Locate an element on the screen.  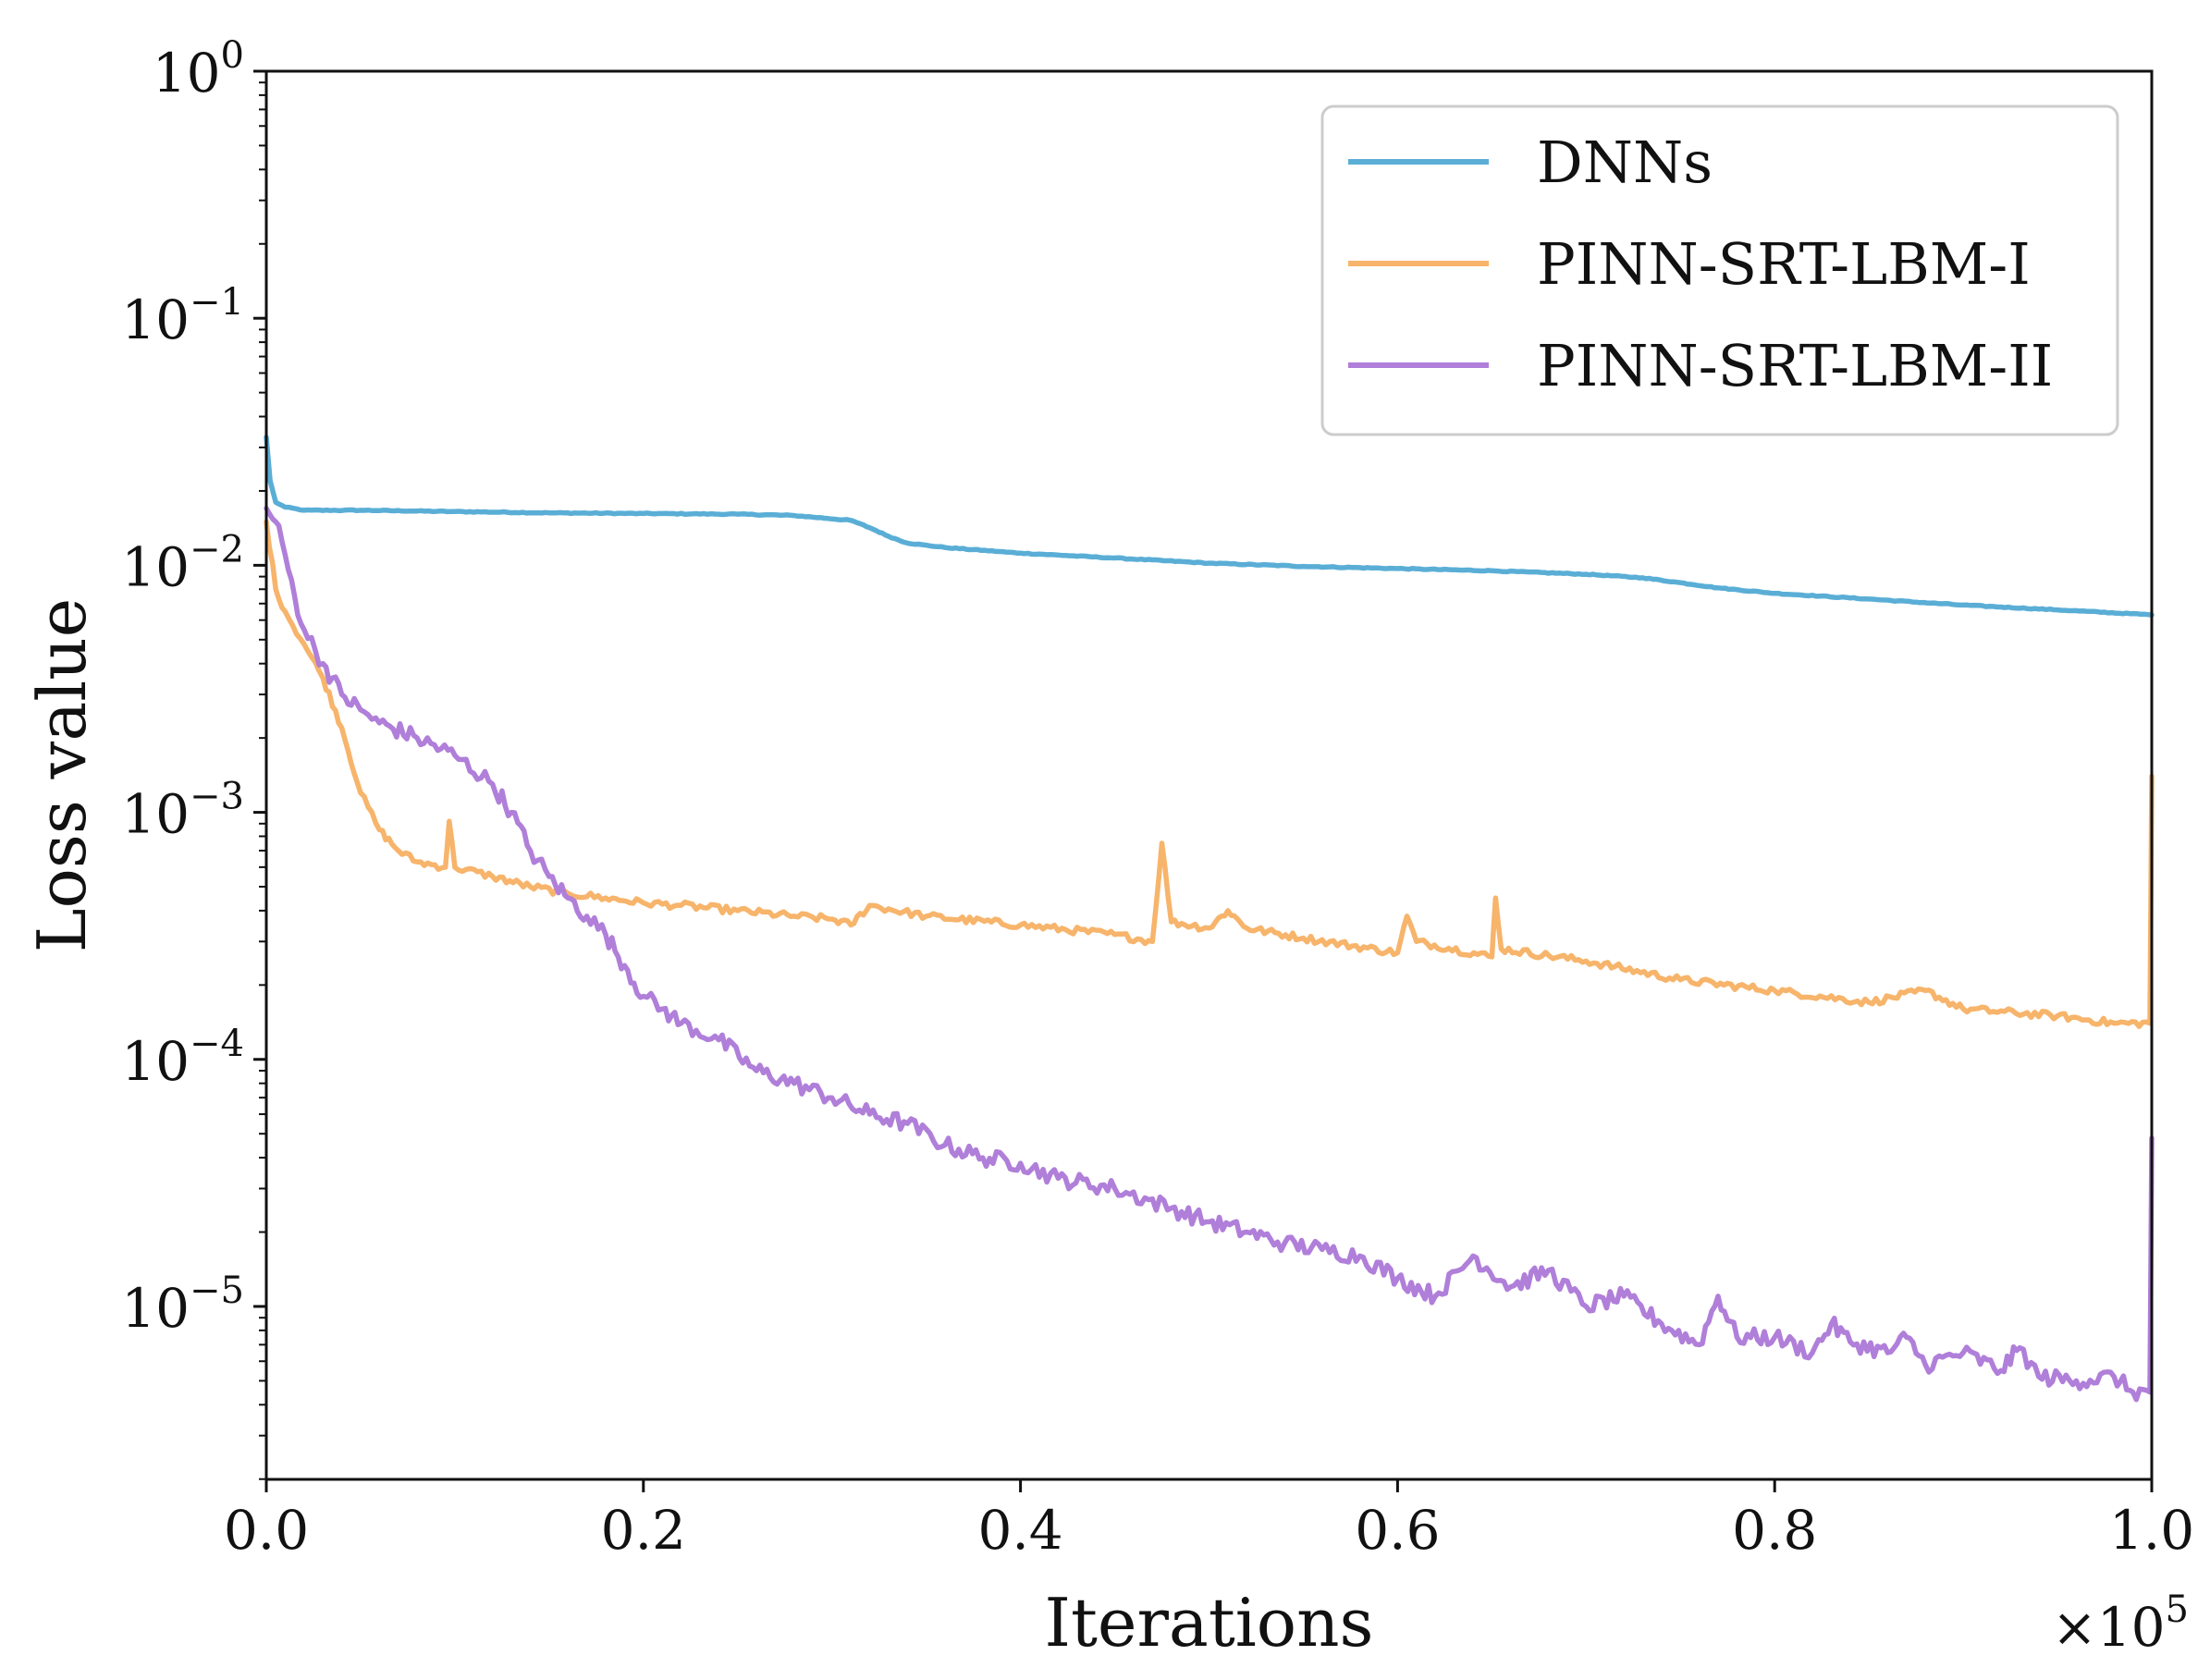
x-tick-label: 0.8 is located at coordinates (1774, 1530).